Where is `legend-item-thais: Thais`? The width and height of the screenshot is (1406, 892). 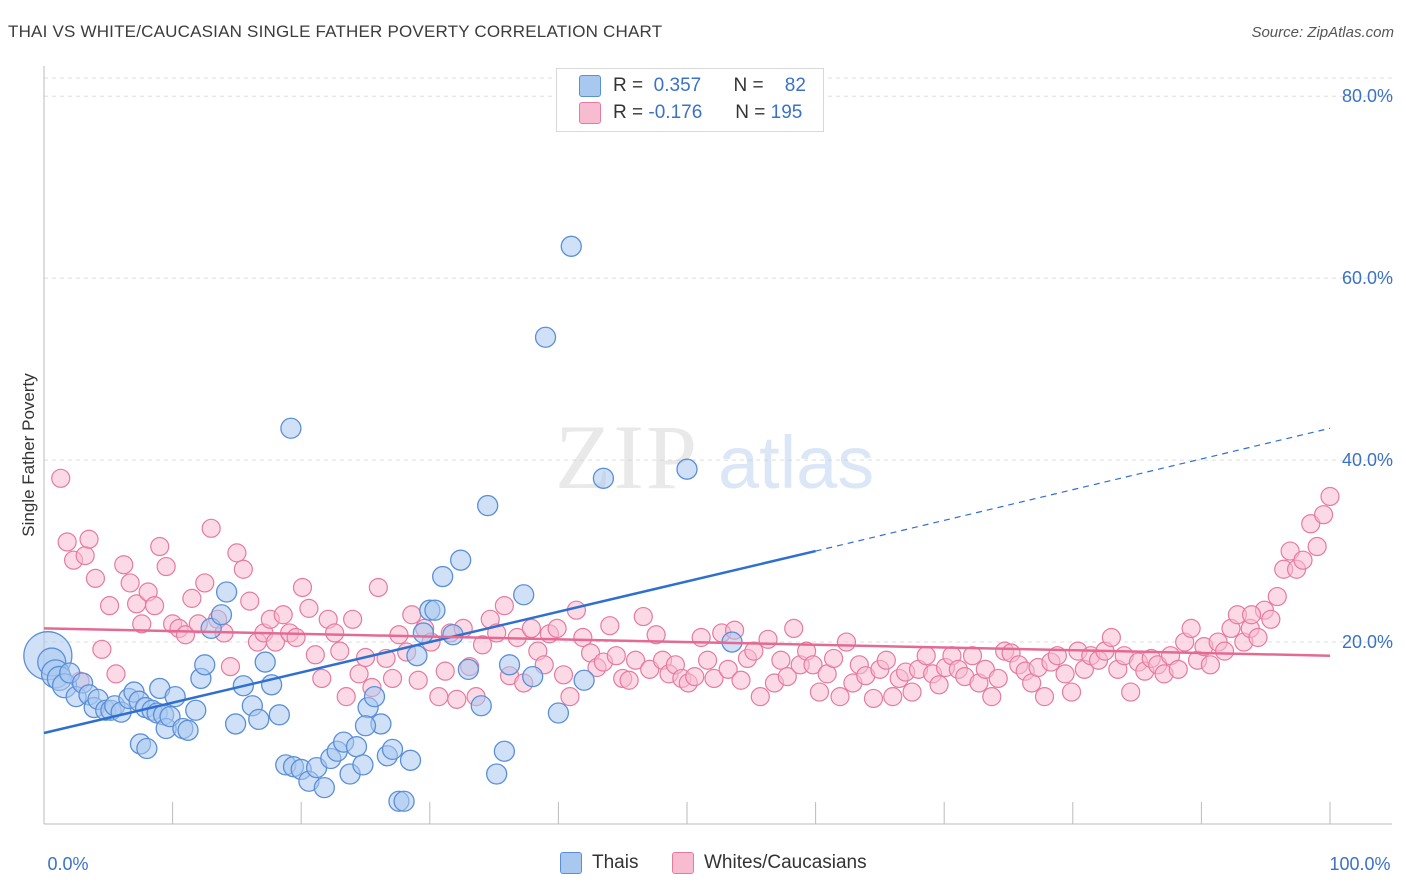 legend-item-thais: Thais is located at coordinates (599, 863).